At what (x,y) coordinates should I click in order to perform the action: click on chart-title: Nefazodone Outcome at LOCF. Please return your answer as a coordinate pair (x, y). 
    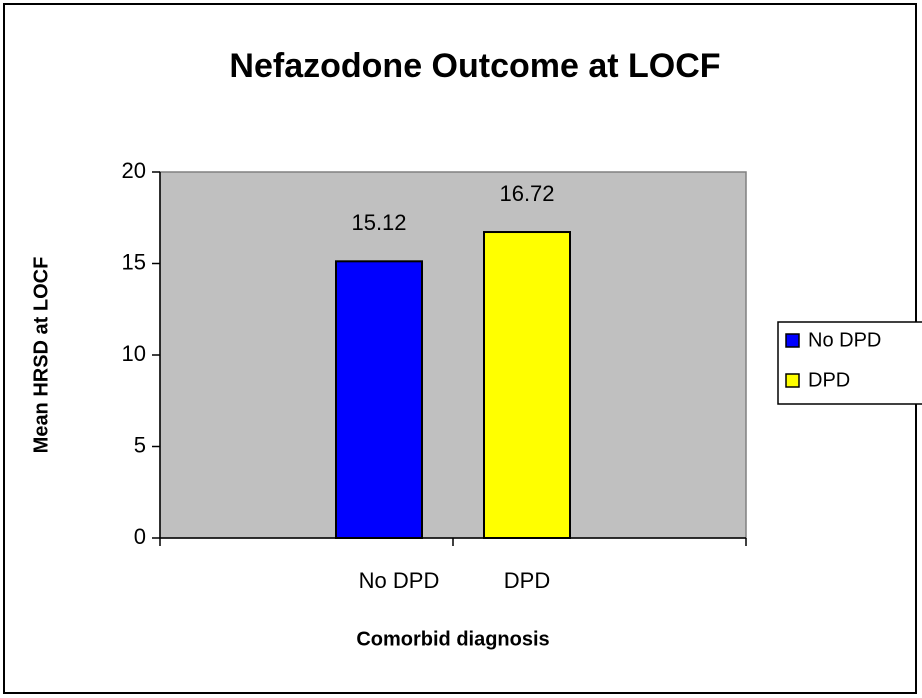
    Looking at the image, I should click on (474, 66).